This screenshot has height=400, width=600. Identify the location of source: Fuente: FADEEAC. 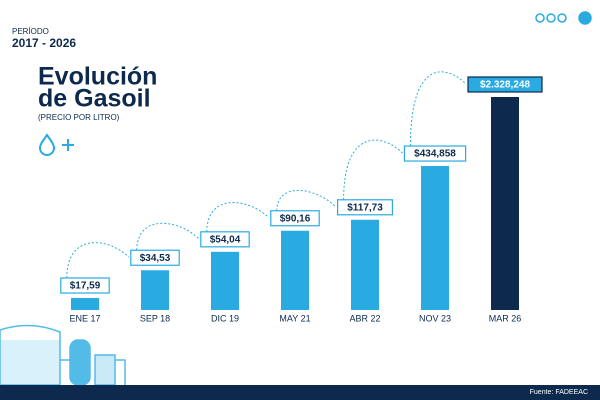
(559, 392).